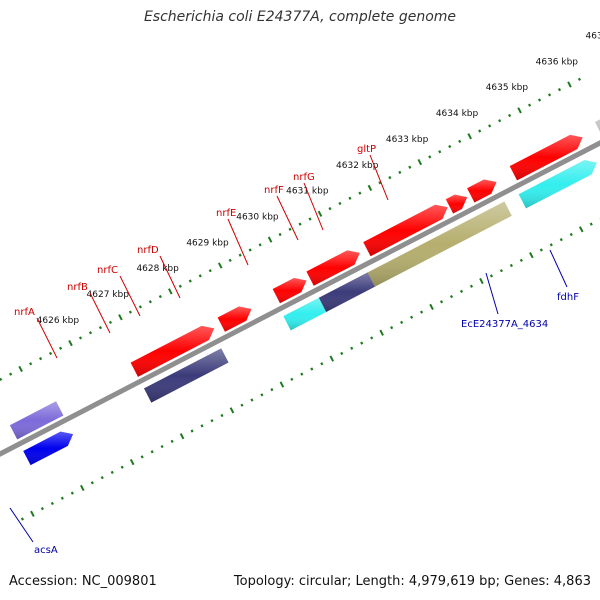  I want to click on gene-label-nrfd: nrfD, so click(148, 250).